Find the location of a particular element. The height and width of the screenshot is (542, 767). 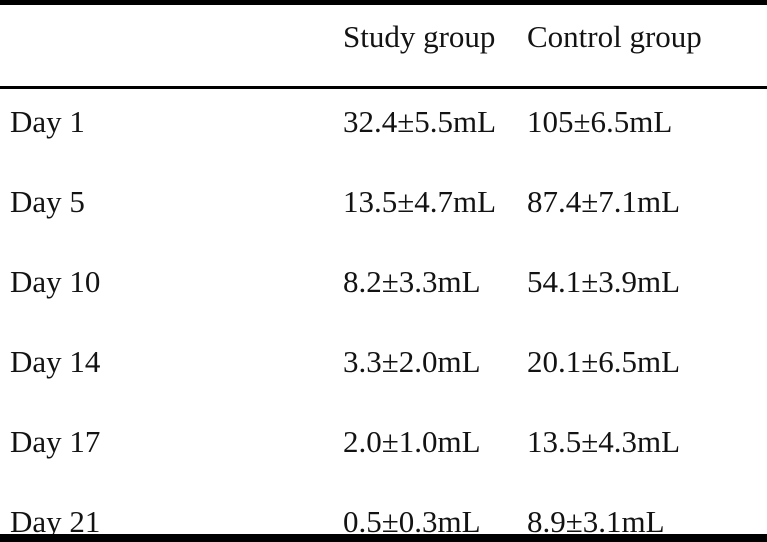

table-row: Day 17 2.0±1.0mL 13.5±4.3mL is located at coordinates (383, 449).